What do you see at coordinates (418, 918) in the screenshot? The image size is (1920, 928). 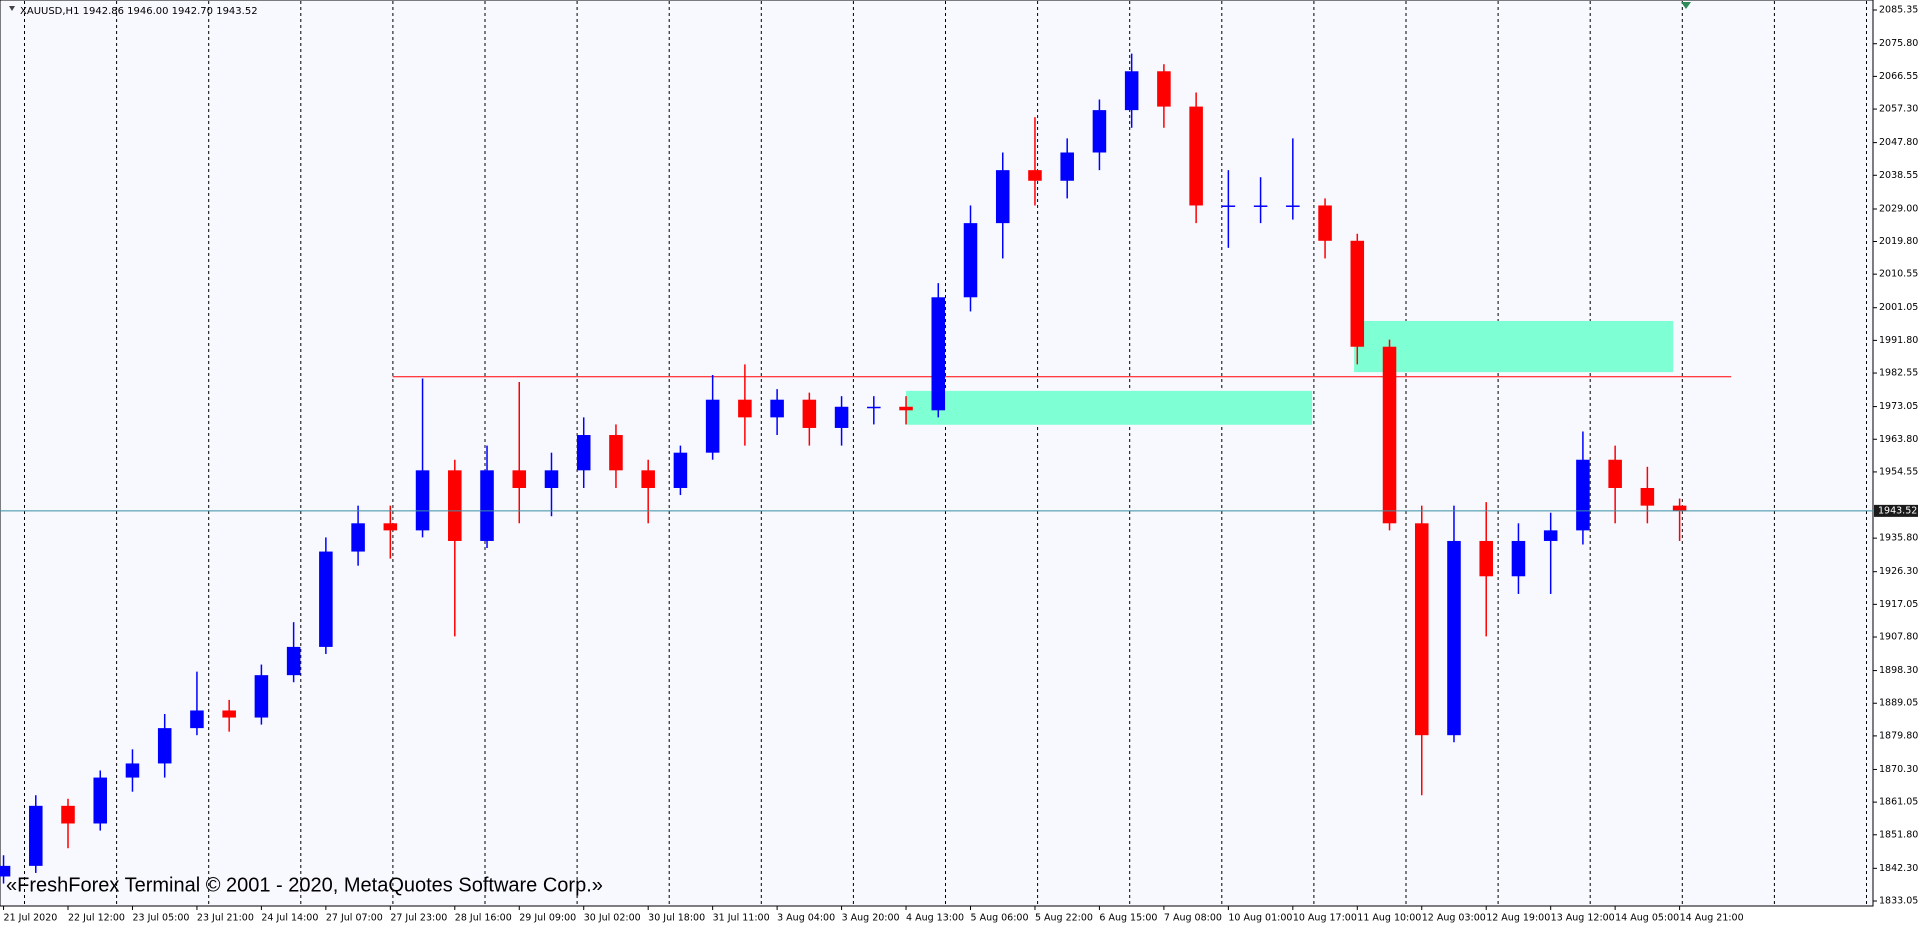 I see `x-tick-label: 27 Jul 23:00` at bounding box center [418, 918].